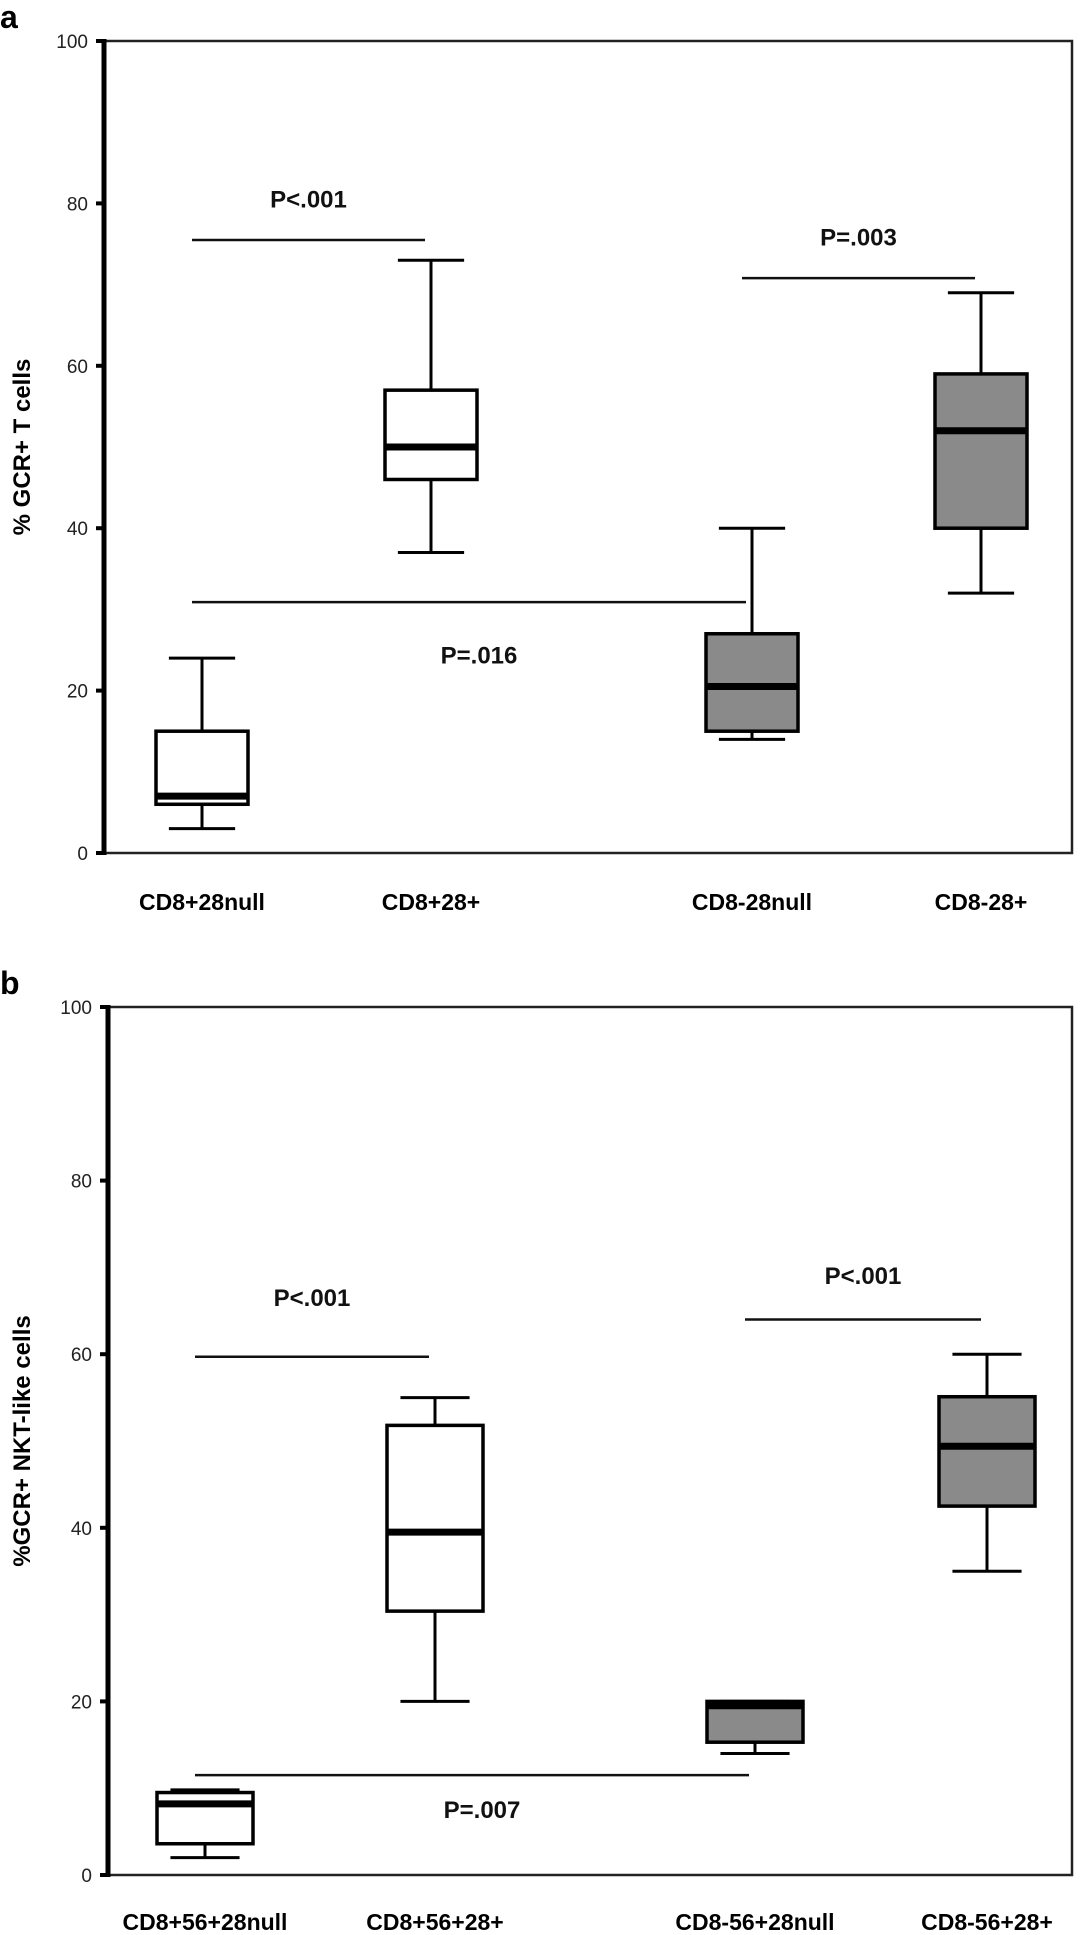 The height and width of the screenshot is (1935, 1080). Describe the element at coordinates (10, 983) in the screenshot. I see `panel-label: b` at that location.